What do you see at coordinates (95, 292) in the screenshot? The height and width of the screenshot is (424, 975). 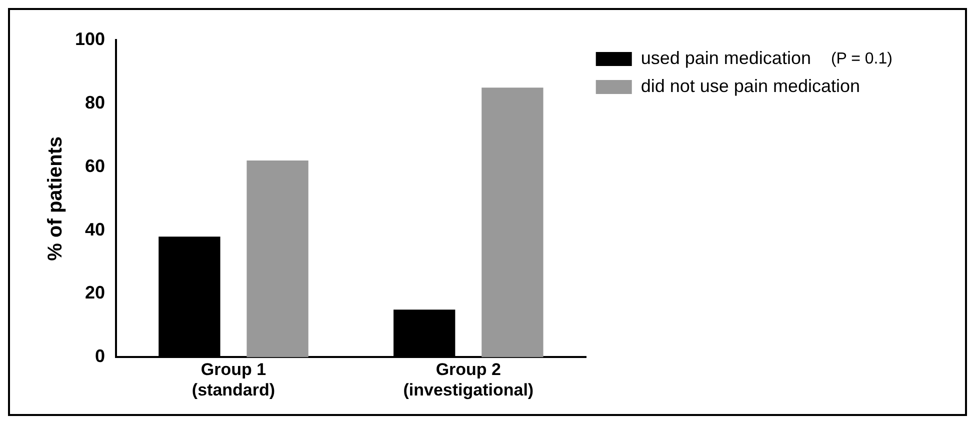 I see `y-tick-label: 20` at bounding box center [95, 292].